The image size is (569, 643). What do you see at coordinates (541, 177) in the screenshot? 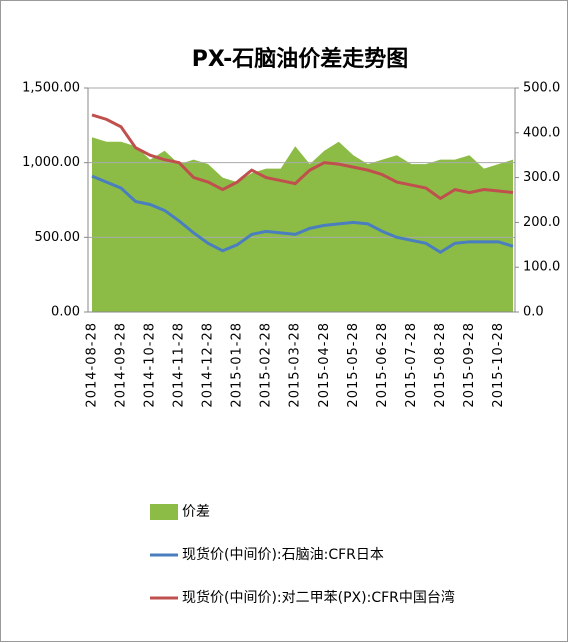
I see `y2-tick-label: 300.0` at bounding box center [541, 177].